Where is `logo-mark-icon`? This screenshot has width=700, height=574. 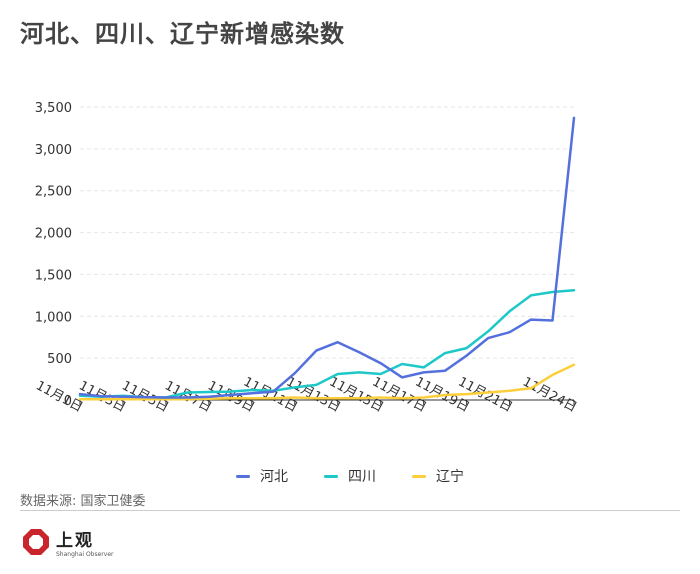 logo-mark-icon is located at coordinates (36, 542).